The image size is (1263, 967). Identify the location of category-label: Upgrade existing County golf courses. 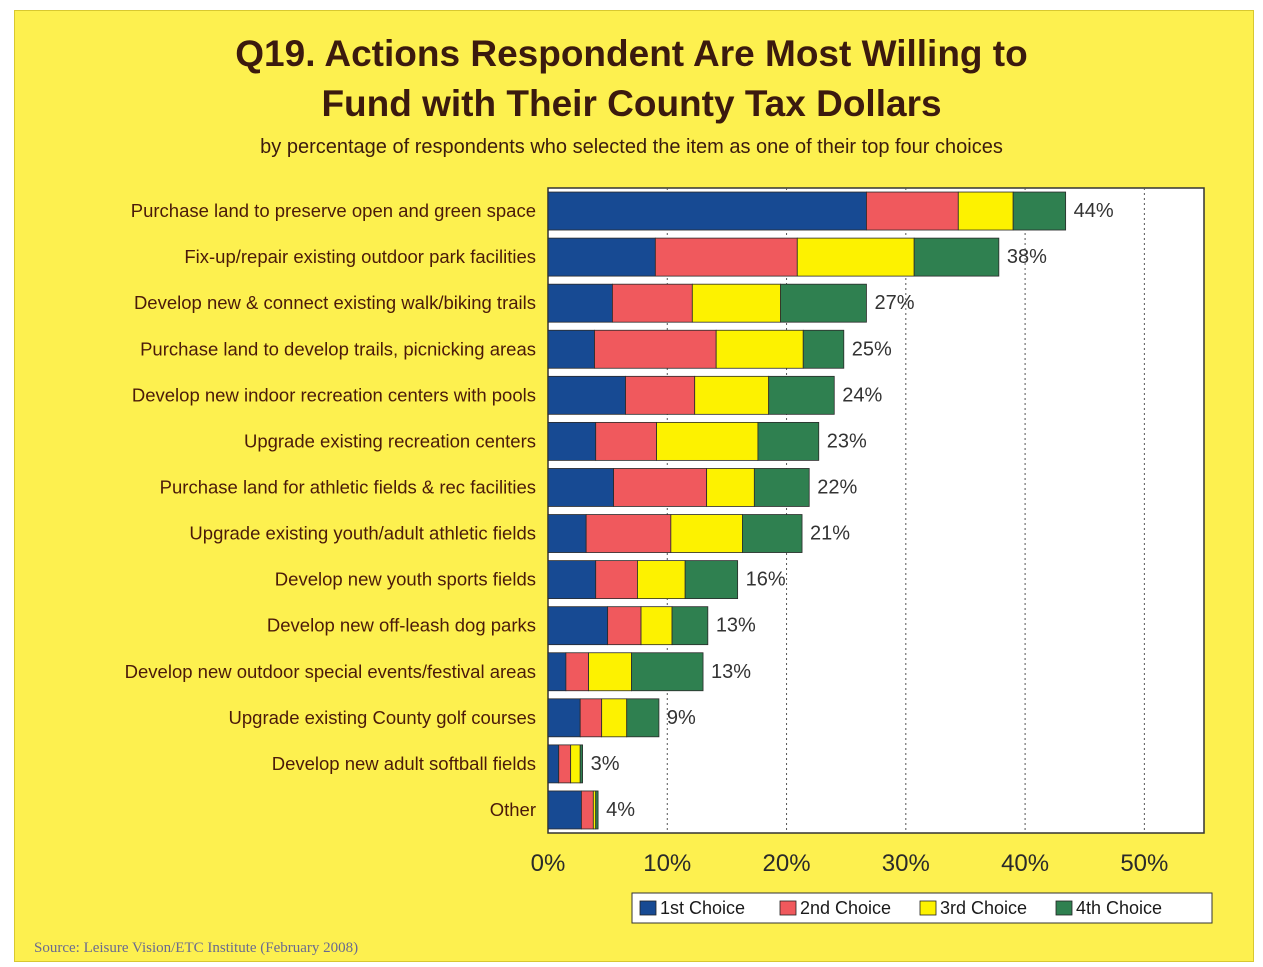
(382, 717).